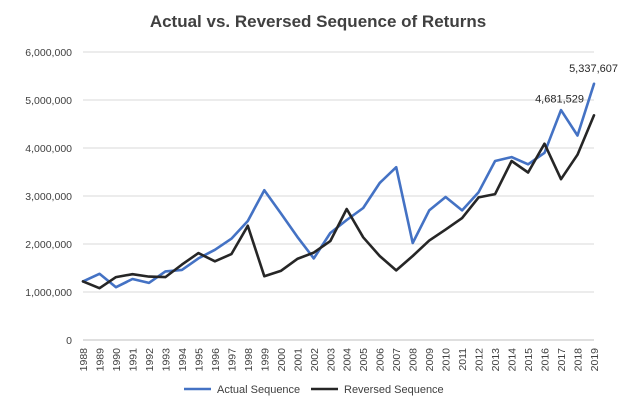  What do you see at coordinates (480, 360) in the screenshot?
I see `x-tick-label: 2012` at bounding box center [480, 360].